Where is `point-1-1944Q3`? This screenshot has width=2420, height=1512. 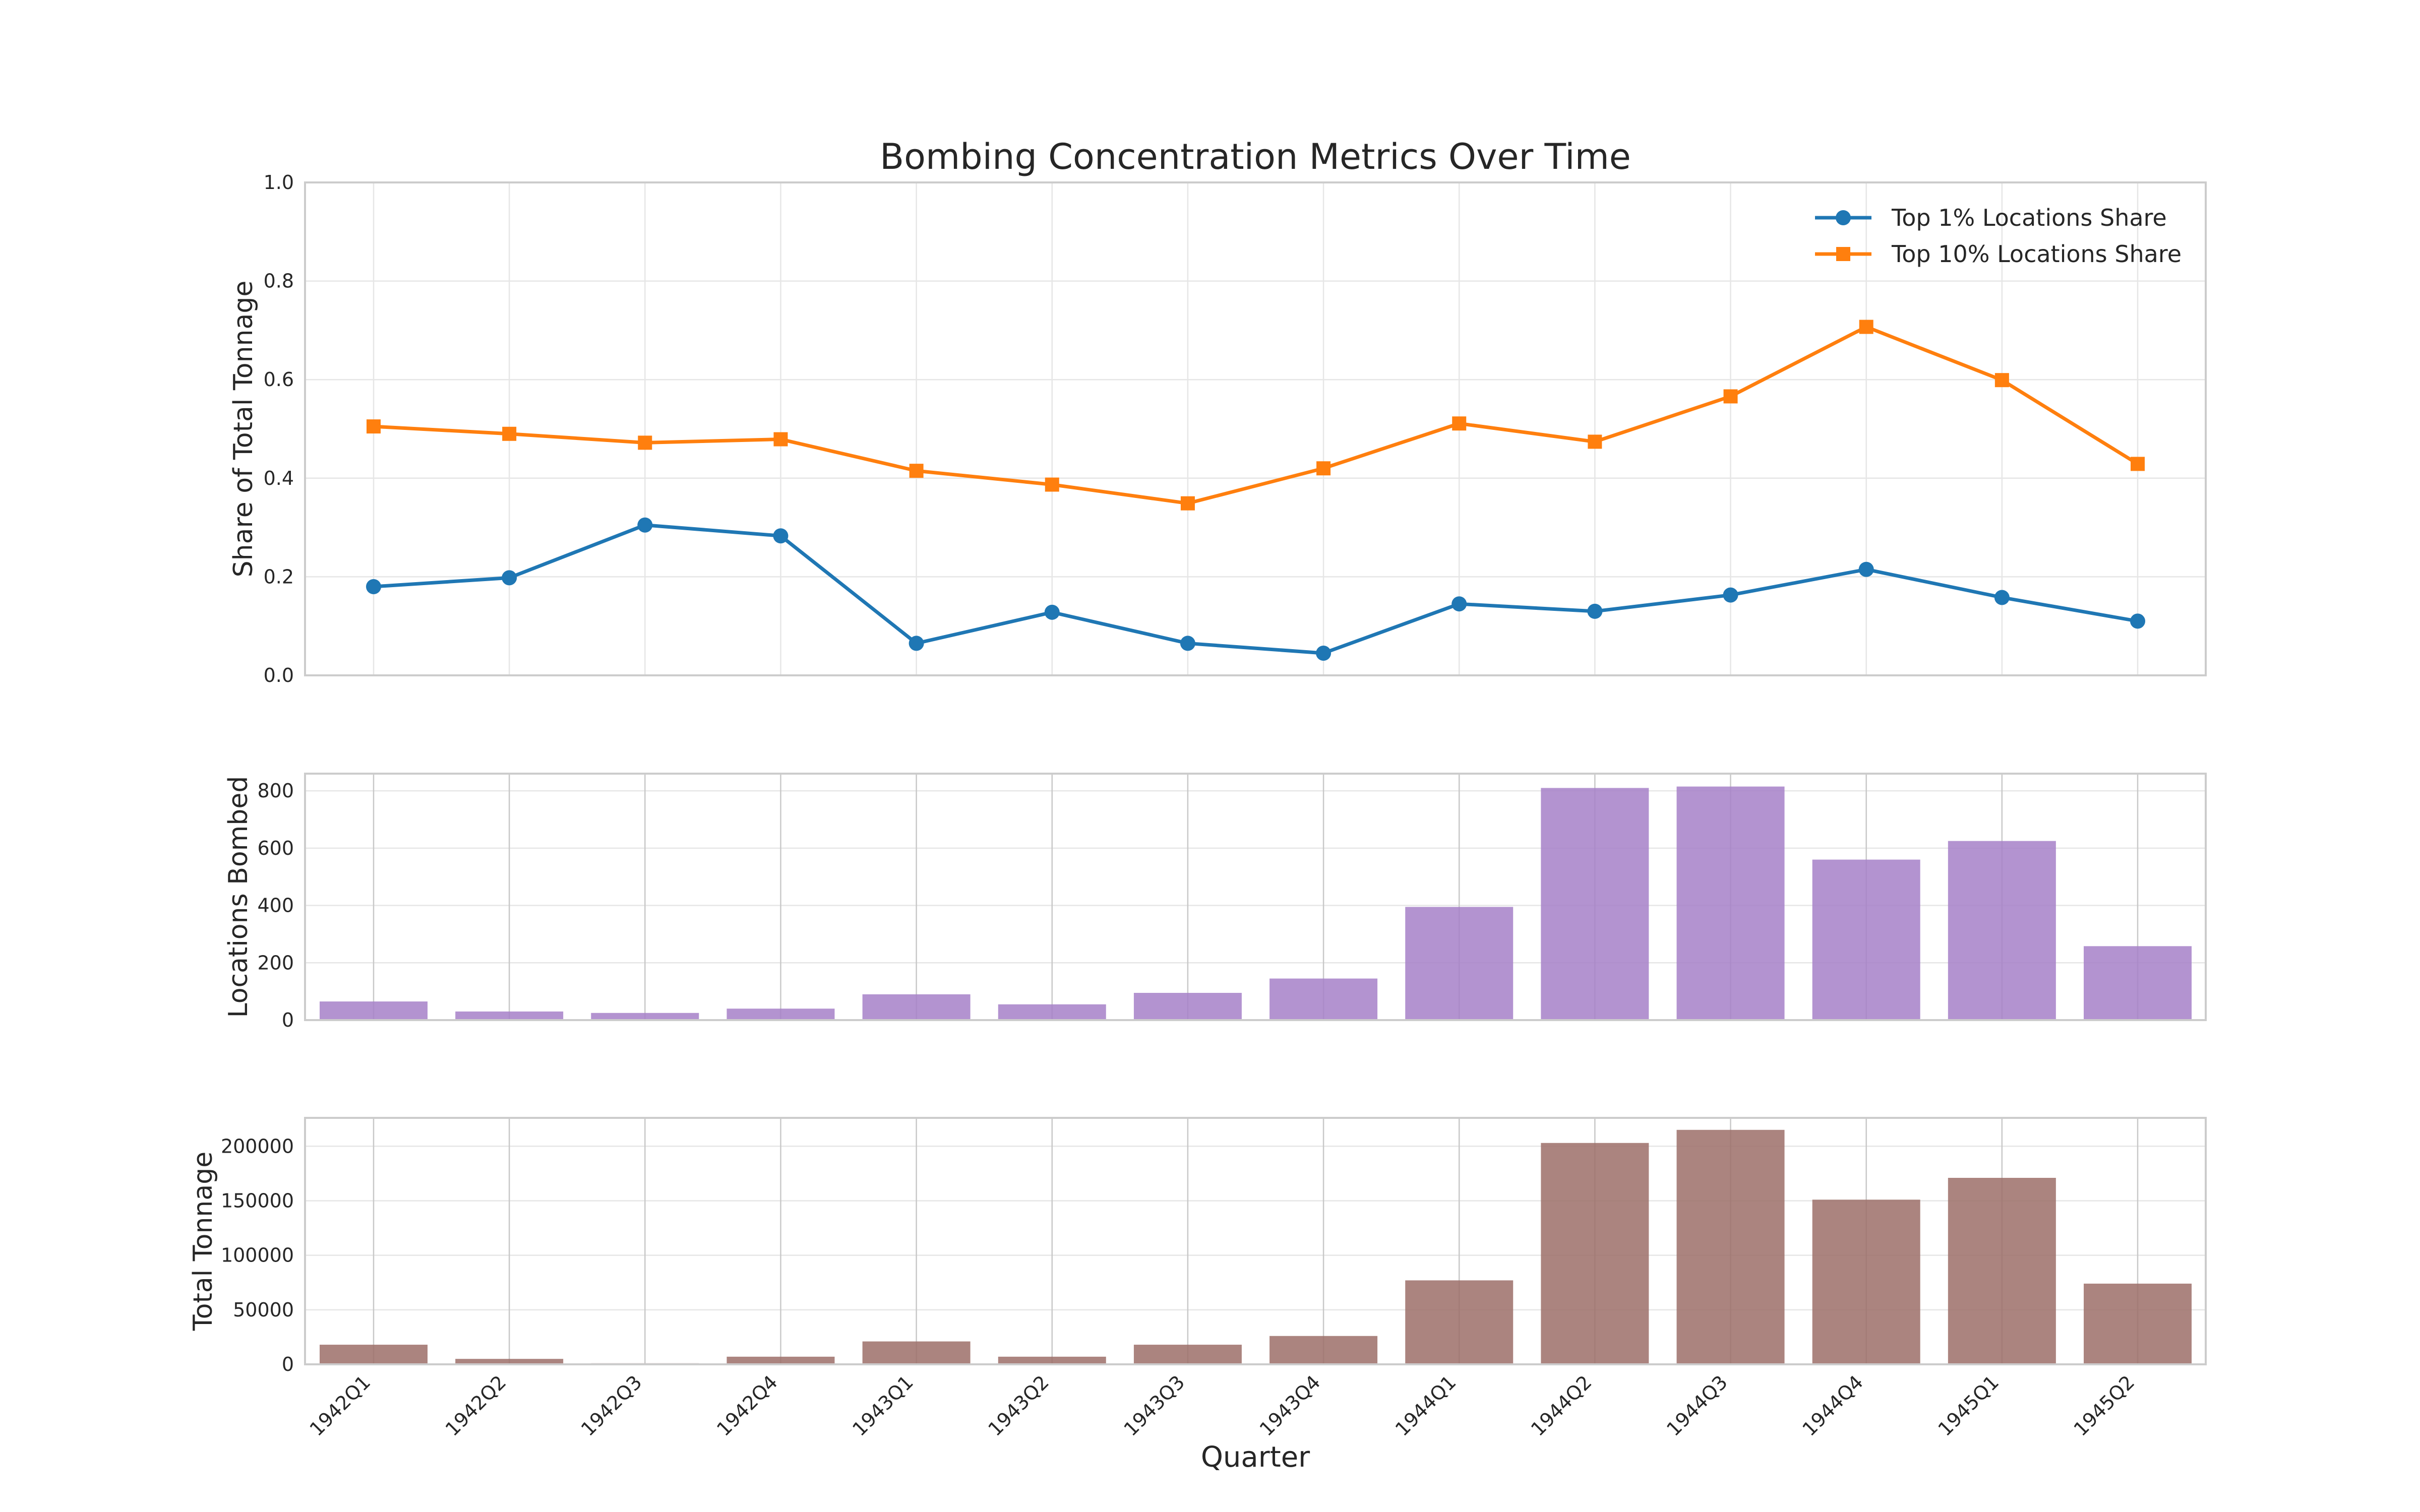
point-1-1944Q3 is located at coordinates (1730, 595).